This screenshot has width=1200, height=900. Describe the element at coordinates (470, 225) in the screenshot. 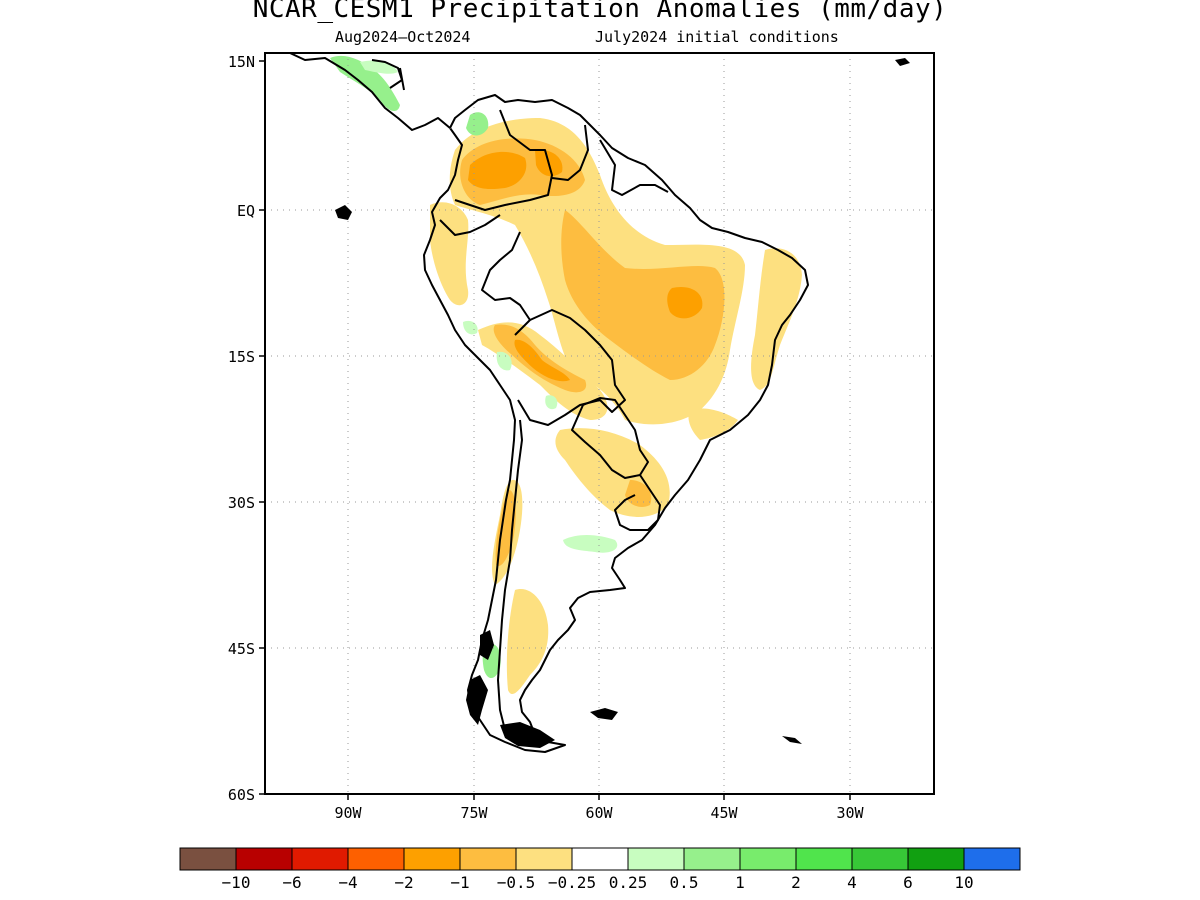

I see `border-peru-ecuador` at that location.